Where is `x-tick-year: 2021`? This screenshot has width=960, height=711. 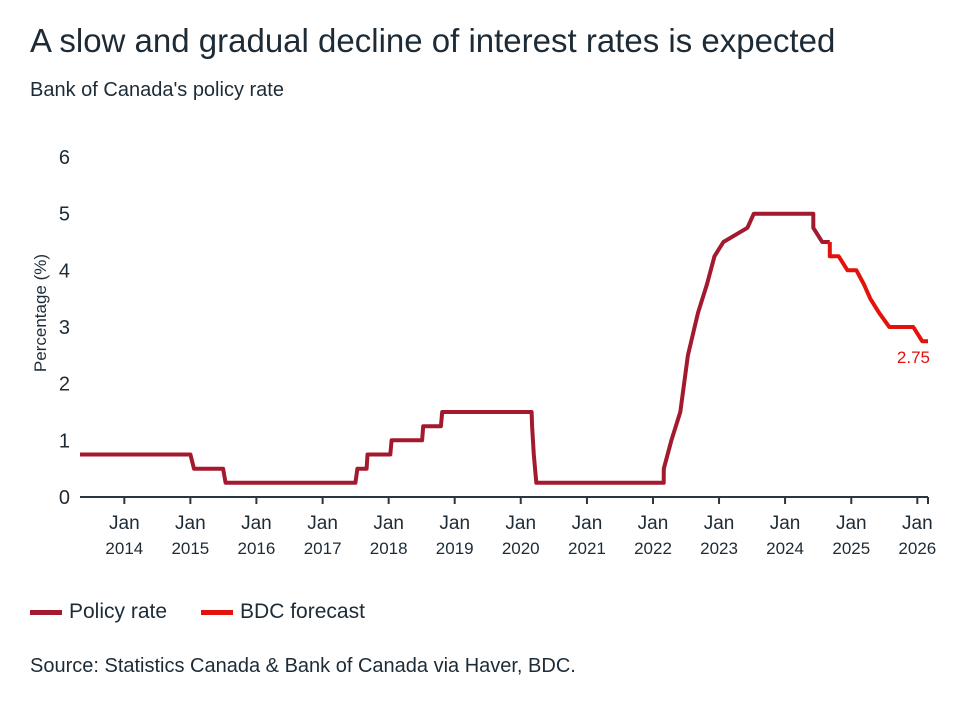 x-tick-year: 2021 is located at coordinates (587, 548).